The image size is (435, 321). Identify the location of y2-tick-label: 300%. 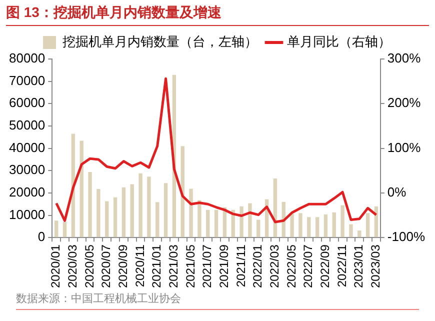
(404, 58).